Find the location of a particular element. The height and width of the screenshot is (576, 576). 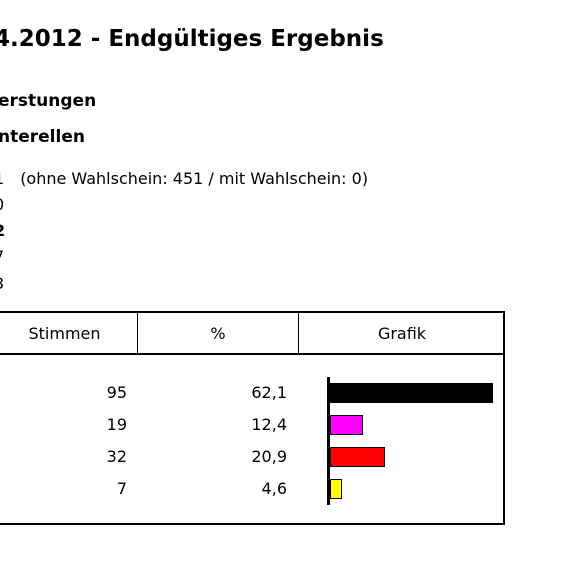

info-line: 2 is located at coordinates (2, 230).